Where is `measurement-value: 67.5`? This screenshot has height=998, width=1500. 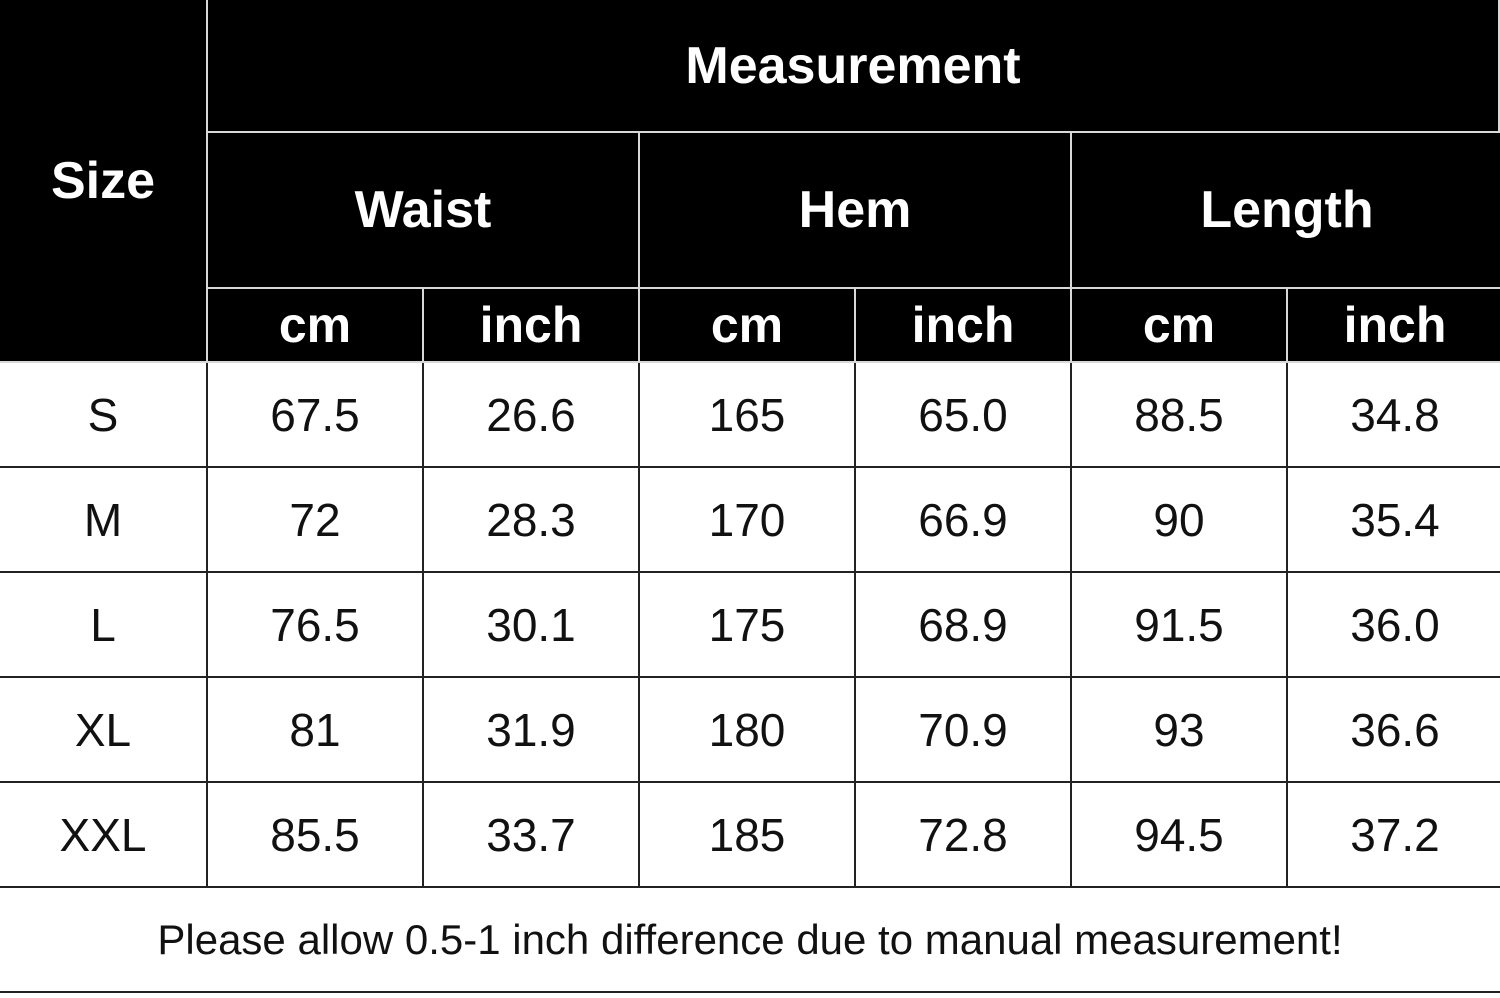 measurement-value: 67.5 is located at coordinates (316, 415).